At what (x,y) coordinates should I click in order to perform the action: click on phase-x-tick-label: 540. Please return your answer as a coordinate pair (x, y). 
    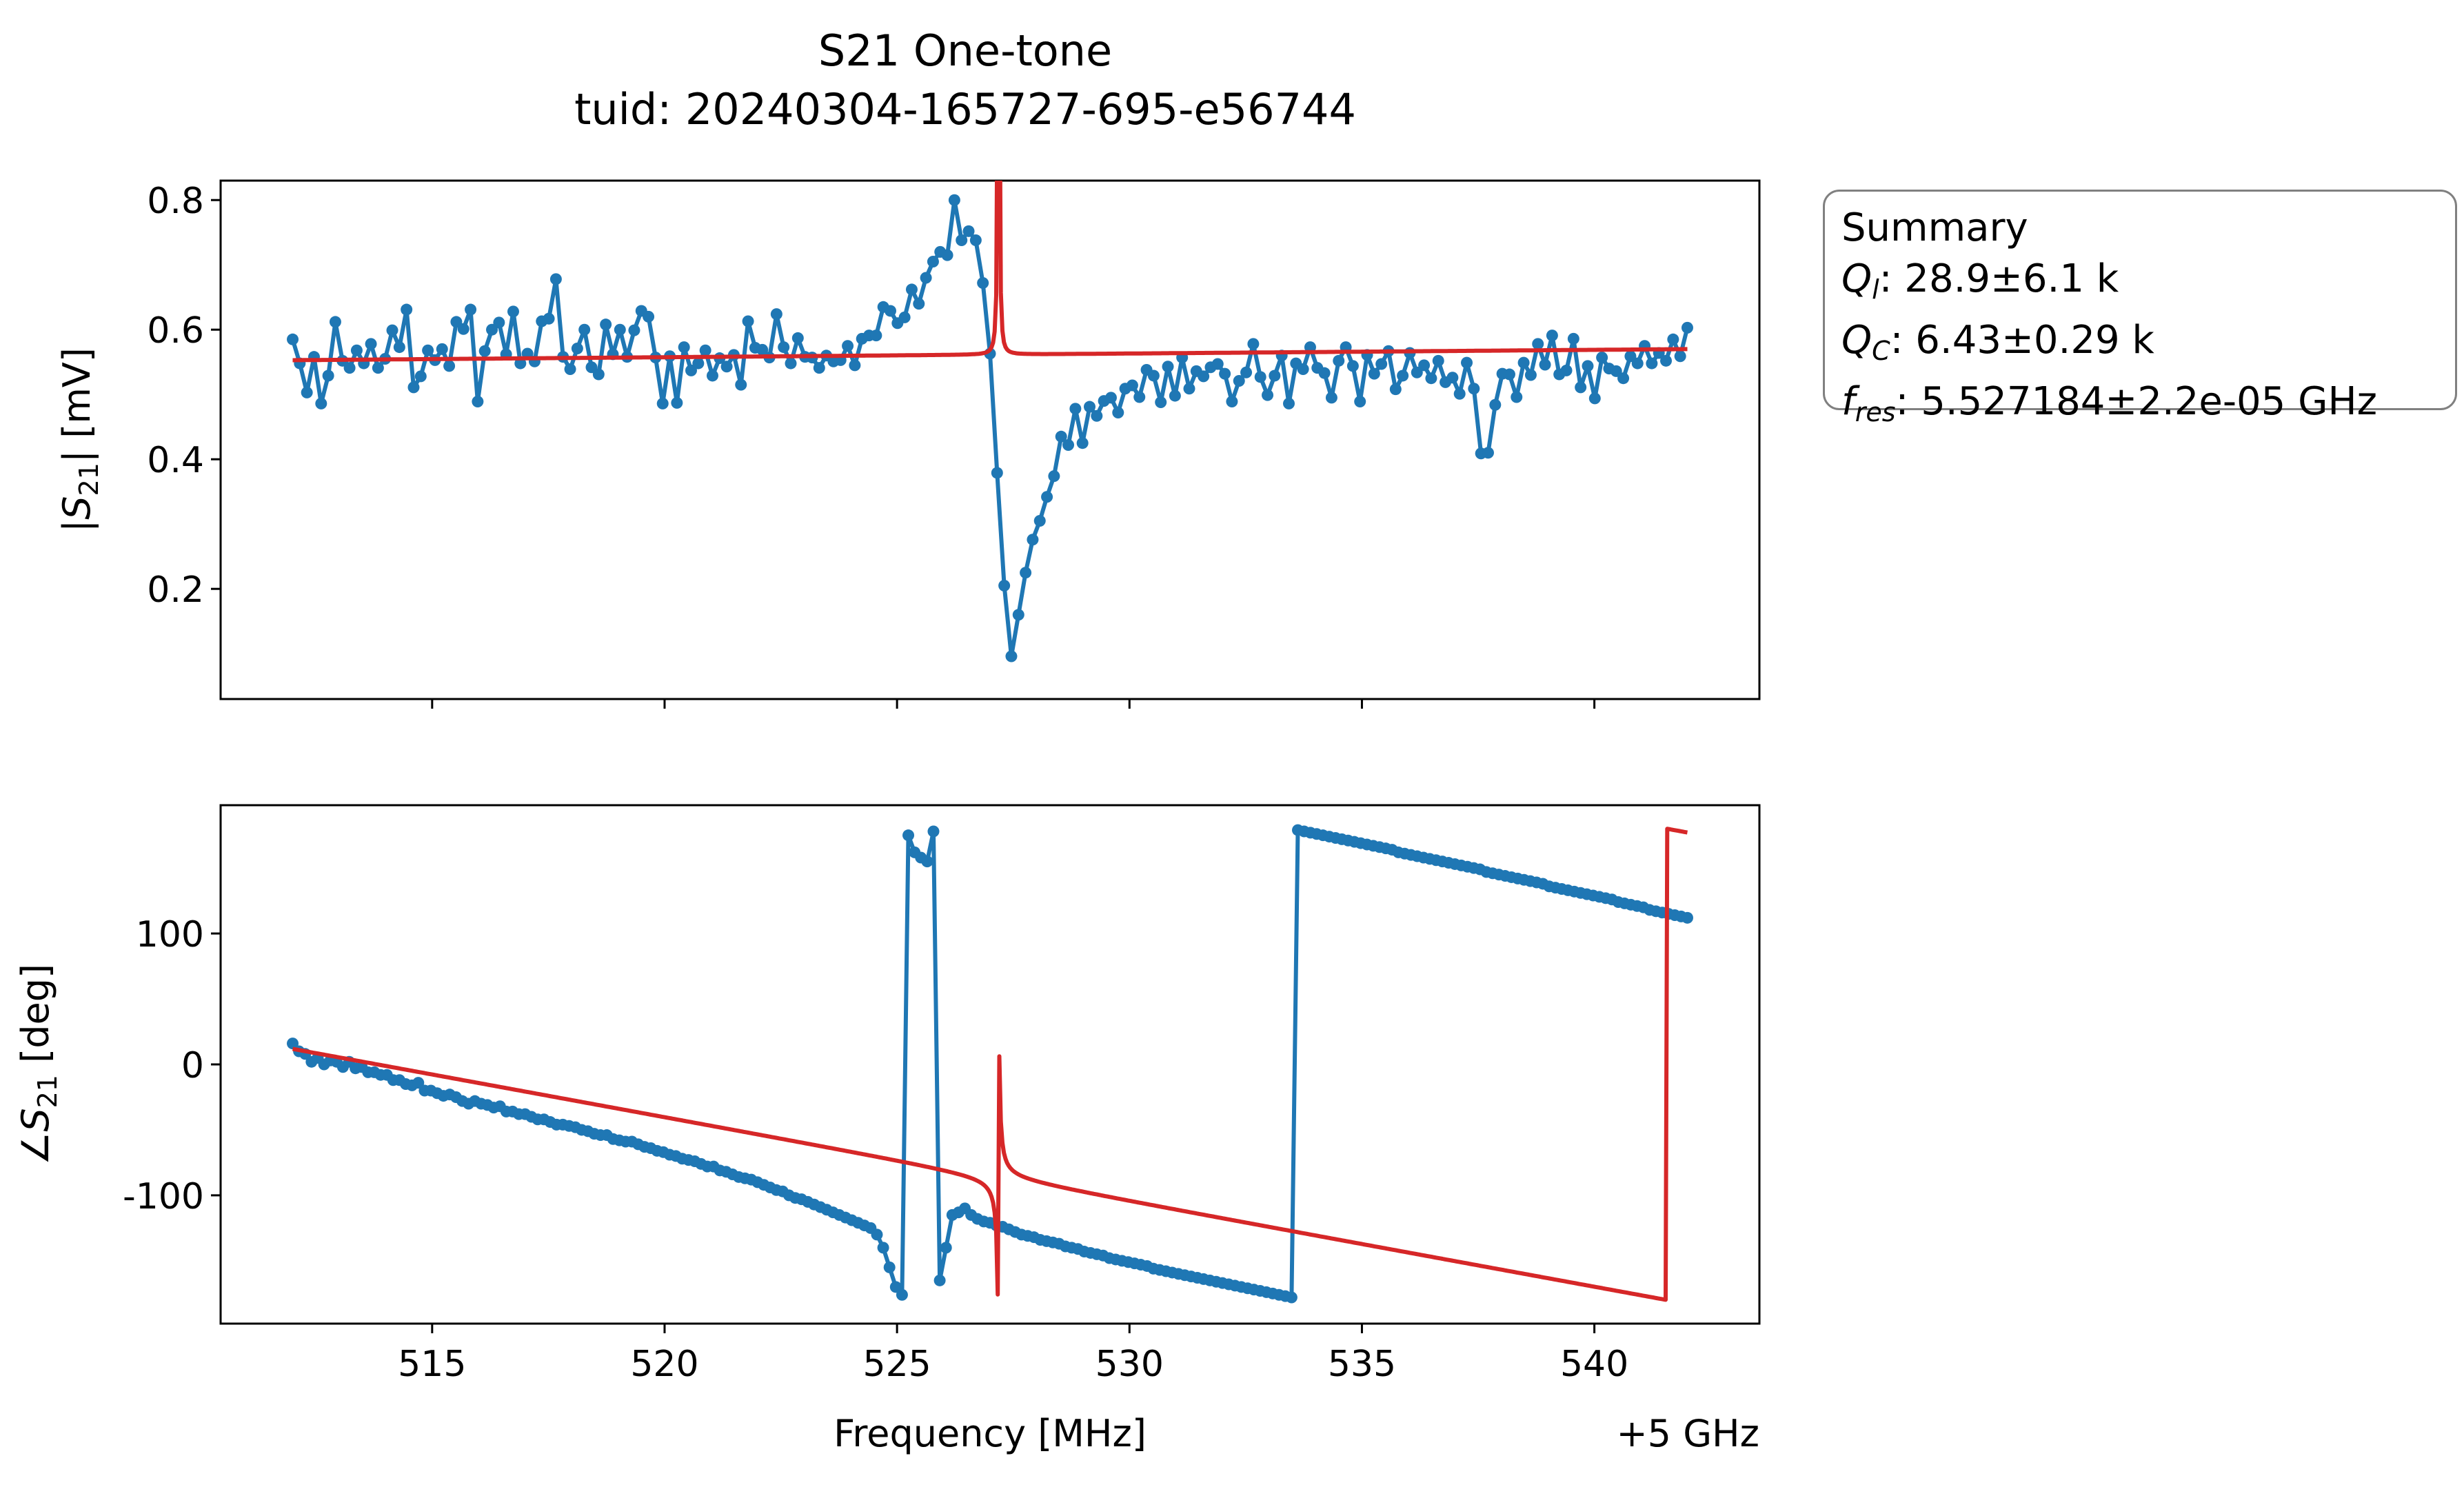
    Looking at the image, I should click on (1594, 1364).